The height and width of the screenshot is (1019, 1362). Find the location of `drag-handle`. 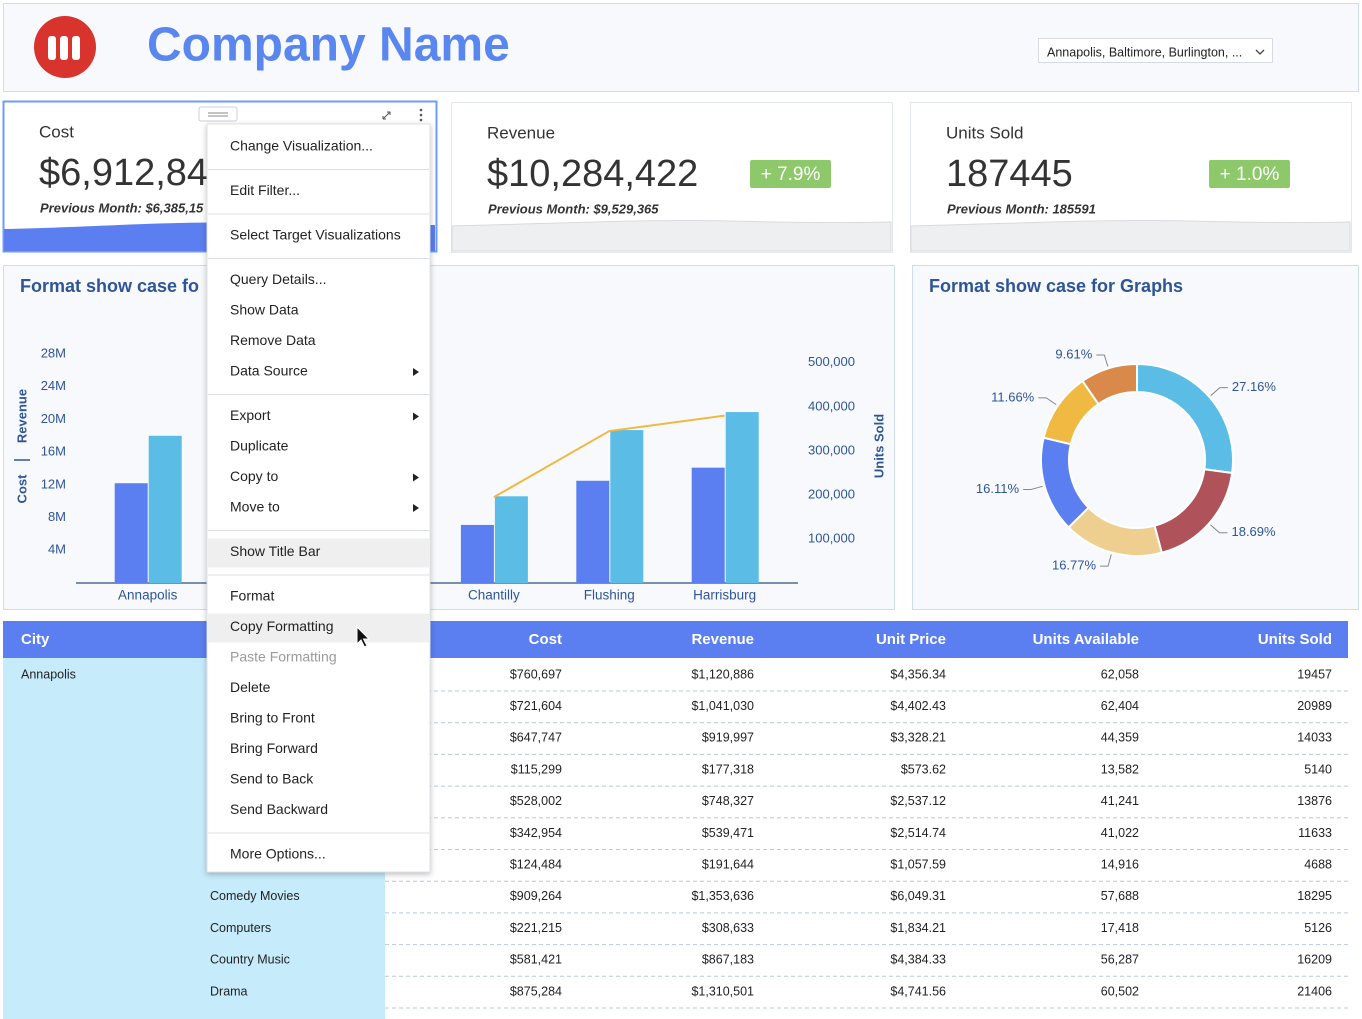

drag-handle is located at coordinates (218, 114).